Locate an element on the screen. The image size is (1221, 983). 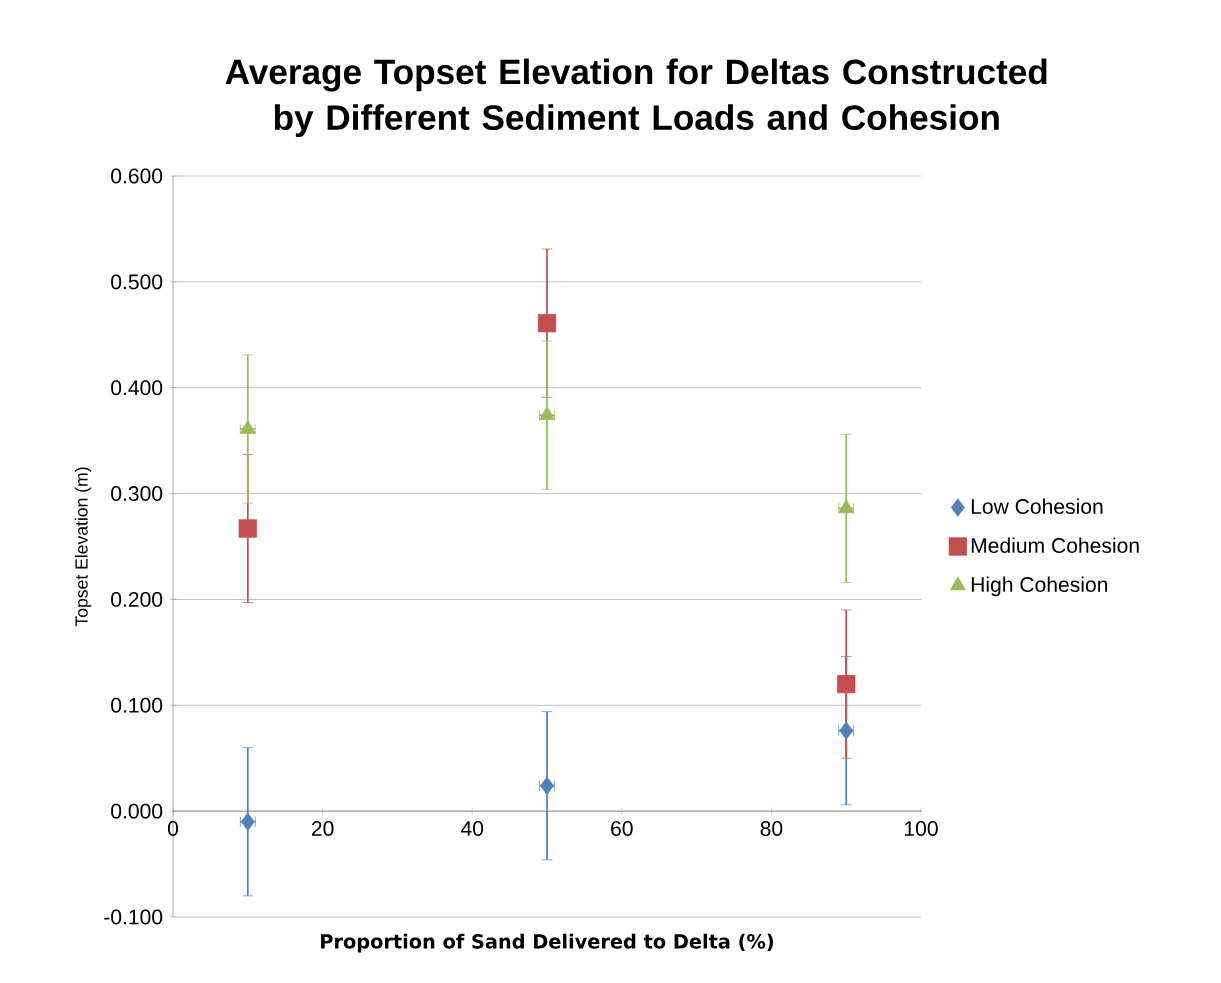
y-tick-label: 0.000 is located at coordinates (137, 811).